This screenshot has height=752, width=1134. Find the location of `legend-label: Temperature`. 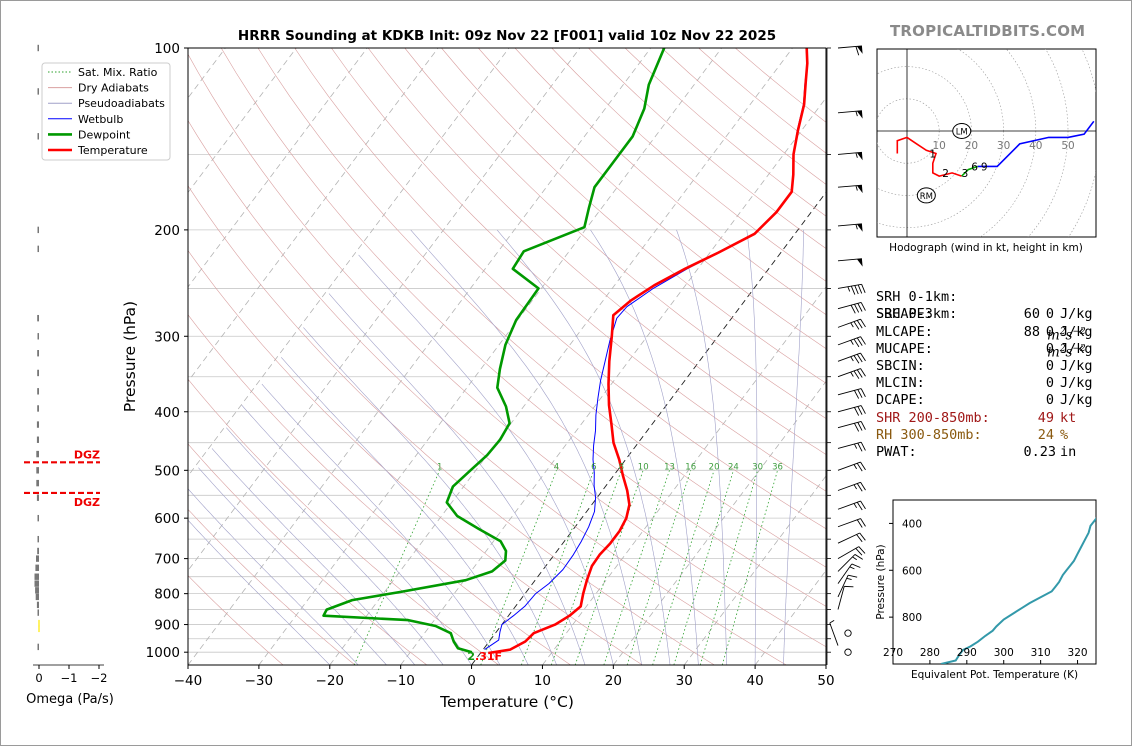

legend-label: Temperature is located at coordinates (112, 150).